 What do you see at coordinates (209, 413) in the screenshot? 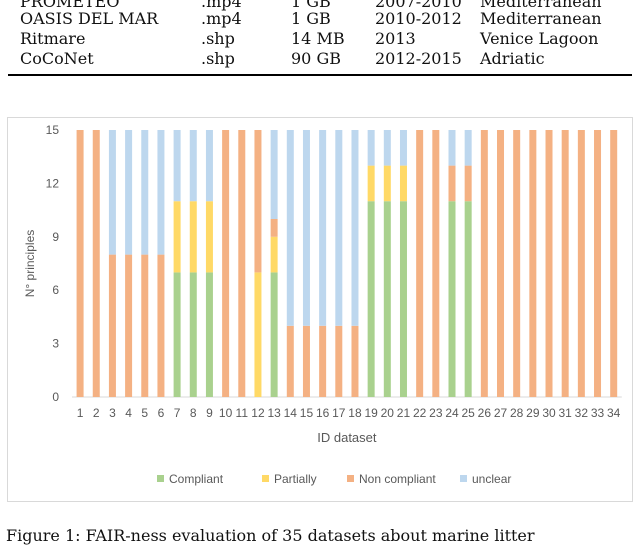
I see `x-tick-label: 9` at bounding box center [209, 413].